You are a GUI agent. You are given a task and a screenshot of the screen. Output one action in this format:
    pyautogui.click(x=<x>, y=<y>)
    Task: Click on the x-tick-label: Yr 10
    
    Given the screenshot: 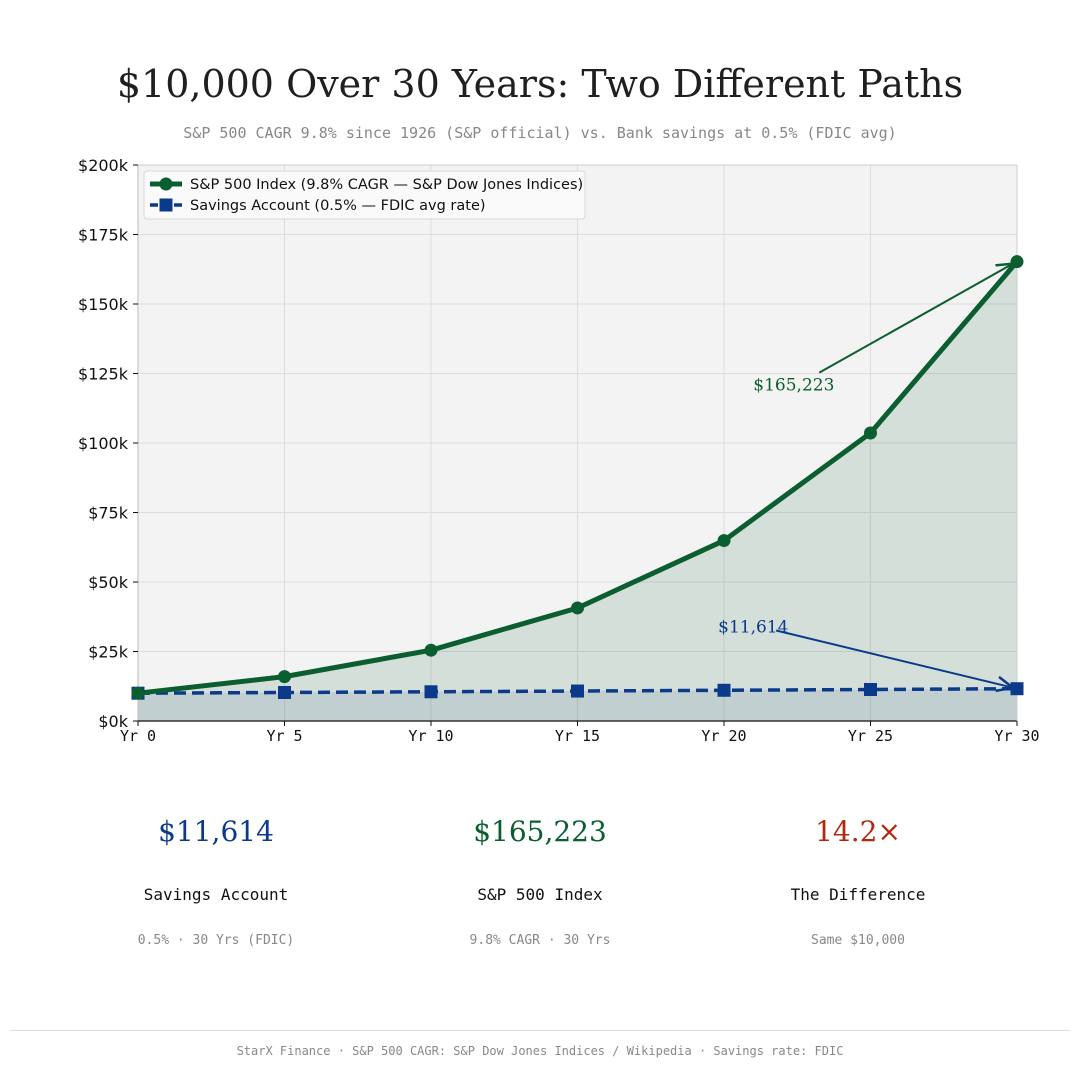 What is the action you would take?
    pyautogui.click(x=430, y=736)
    